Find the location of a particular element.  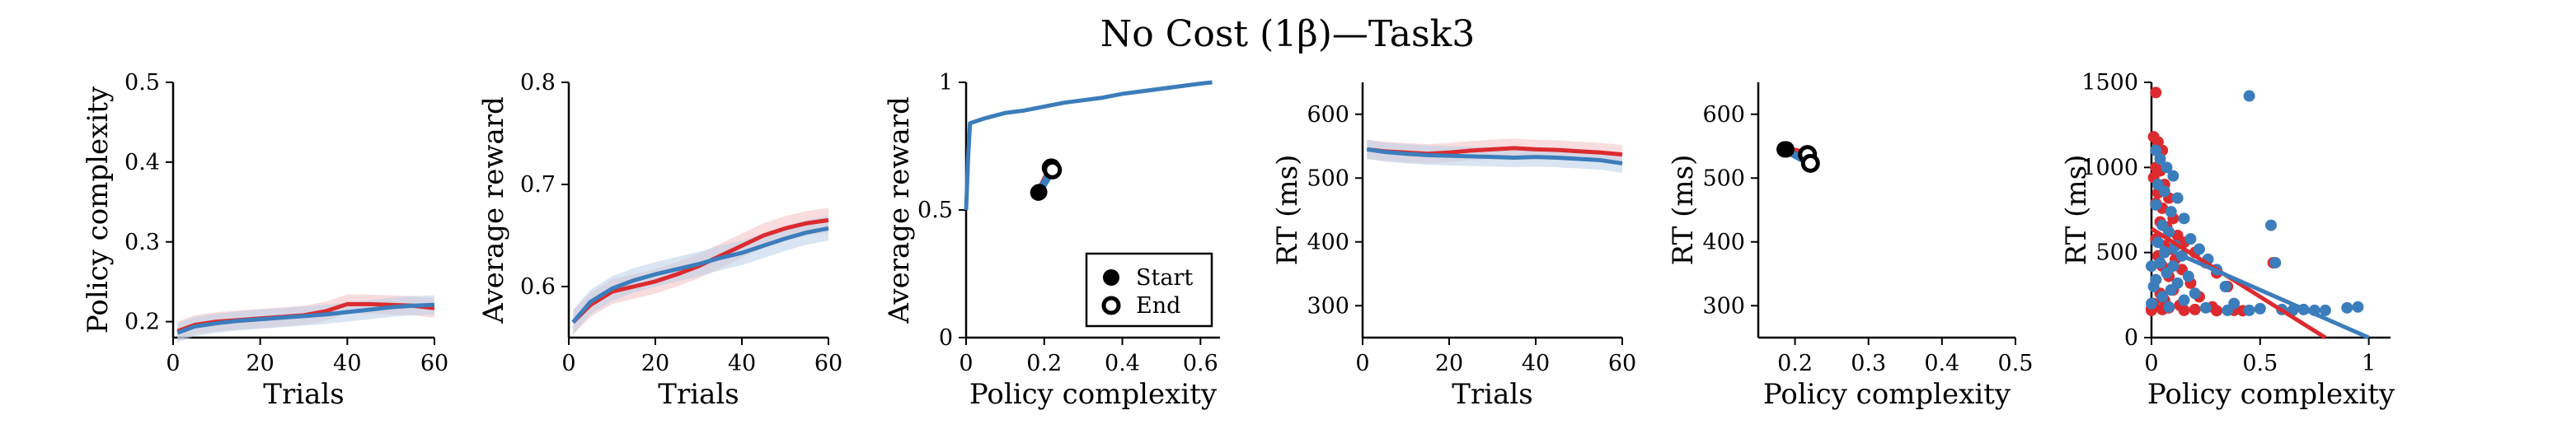

y-tick-label: 0.3 is located at coordinates (142, 242).